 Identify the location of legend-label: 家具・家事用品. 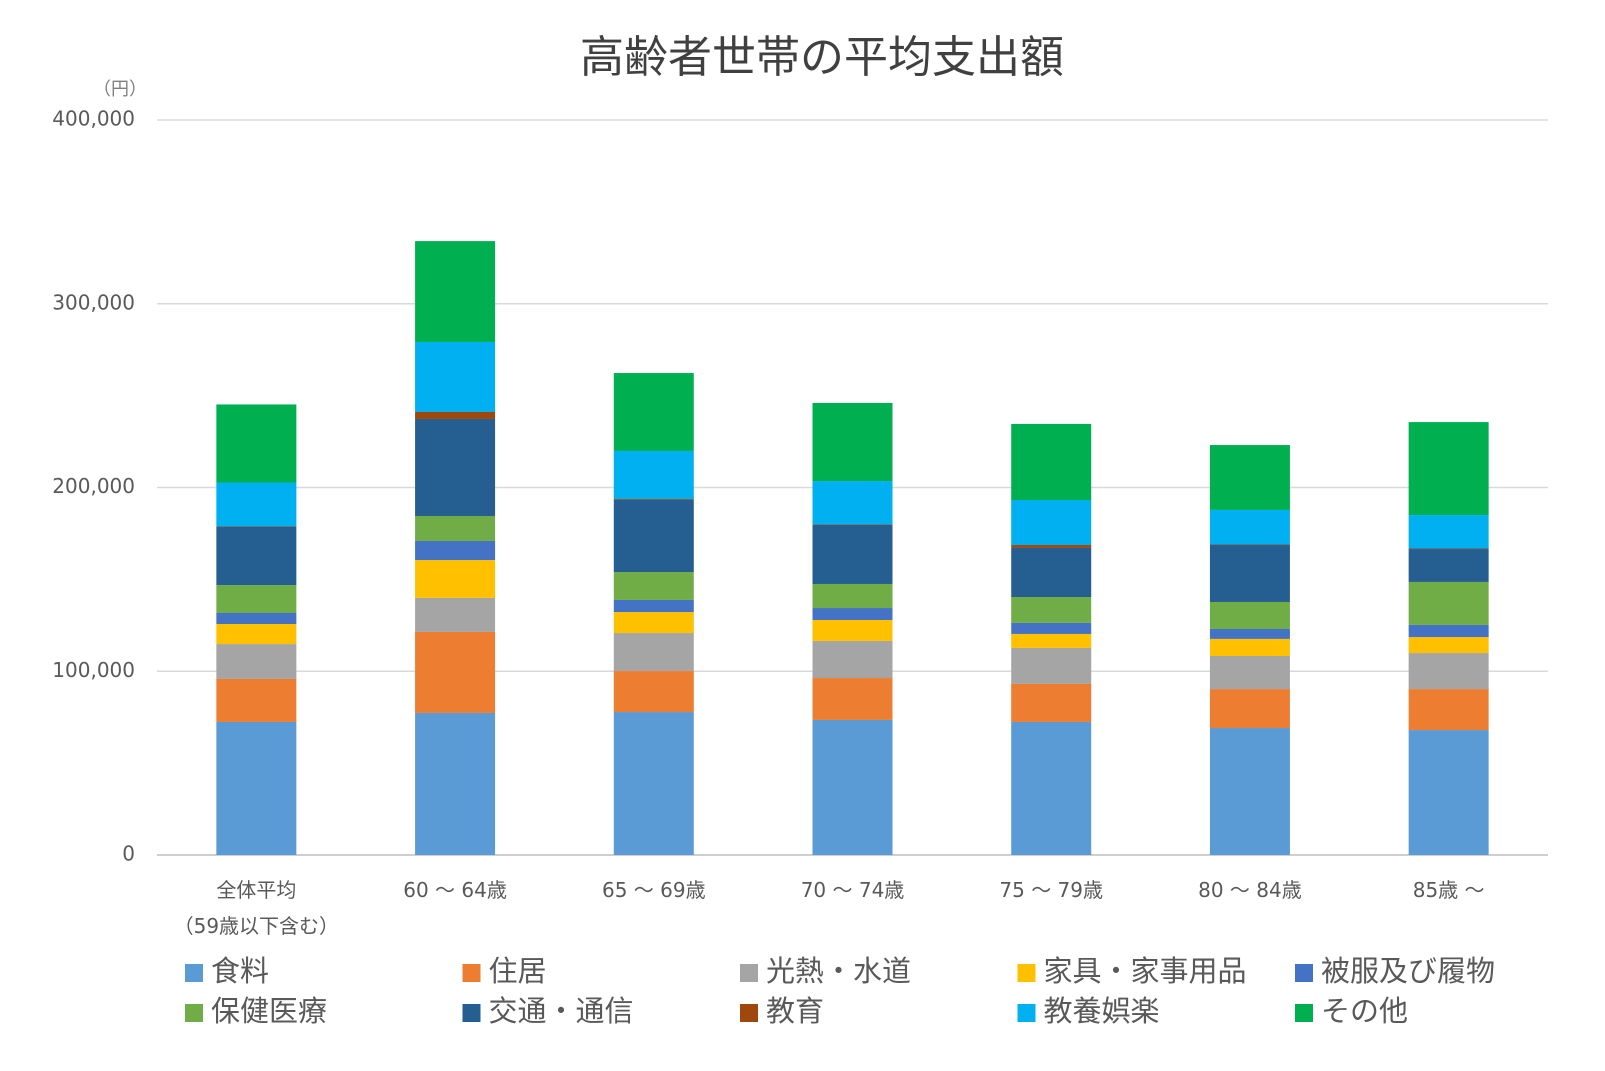
(1145, 971).